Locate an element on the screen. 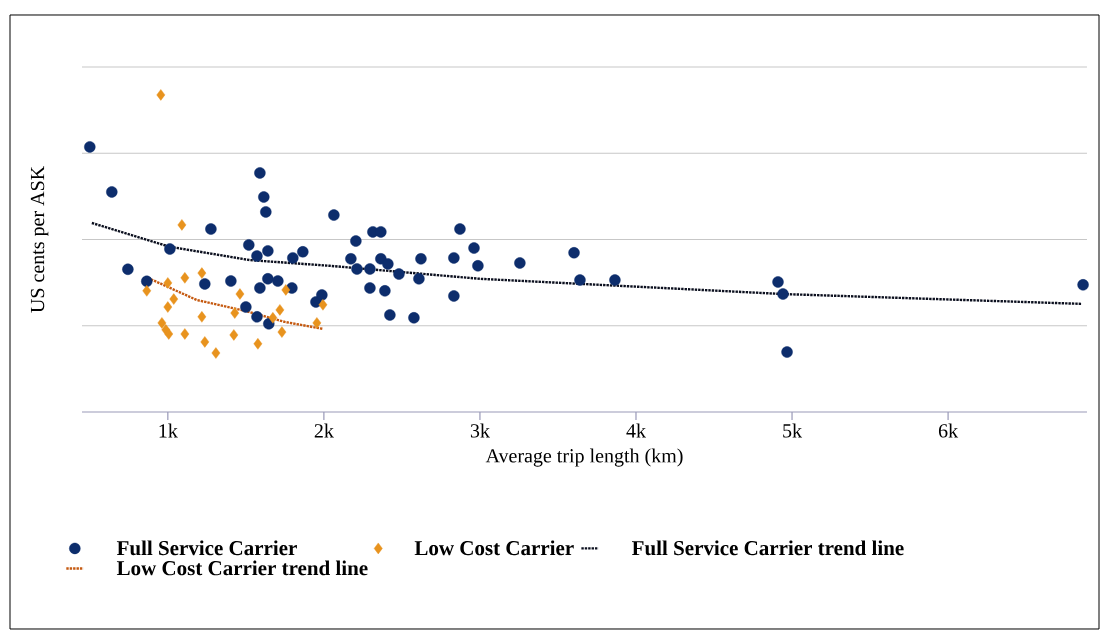 Image resolution: width=1101 pixels, height=631 pixels. x-tick-label: 4k is located at coordinates (636, 430).